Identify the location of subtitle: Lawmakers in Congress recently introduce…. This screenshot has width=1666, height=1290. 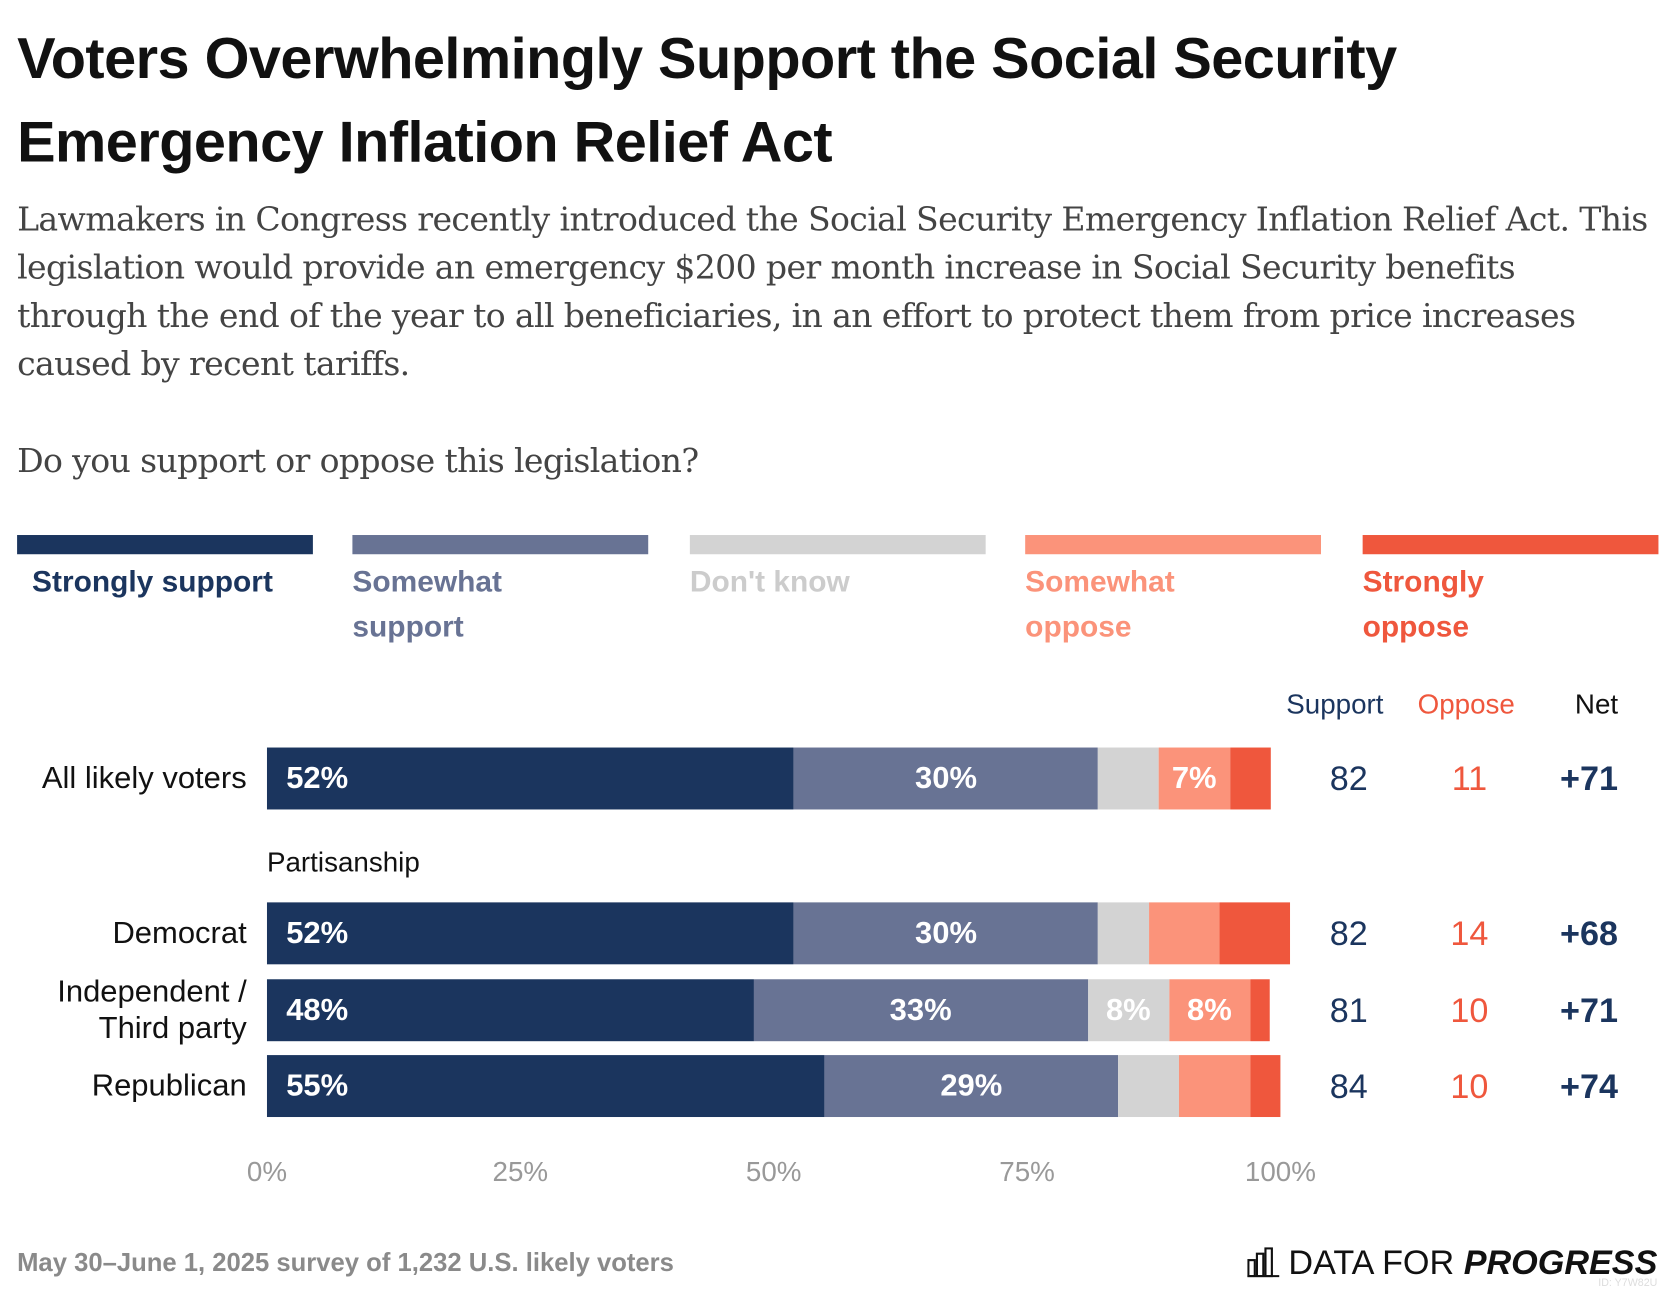
(832, 292).